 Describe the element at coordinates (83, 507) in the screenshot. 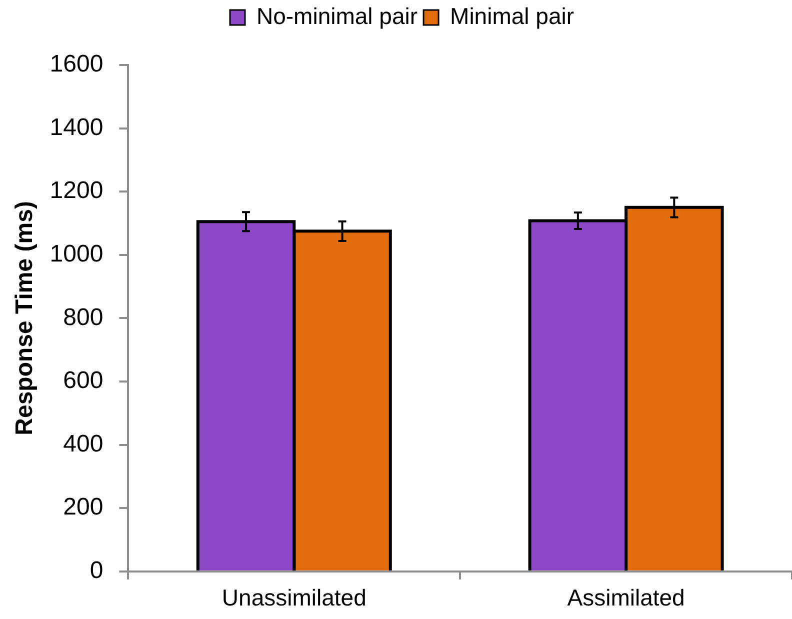

I see `y-tick-label: 200` at that location.